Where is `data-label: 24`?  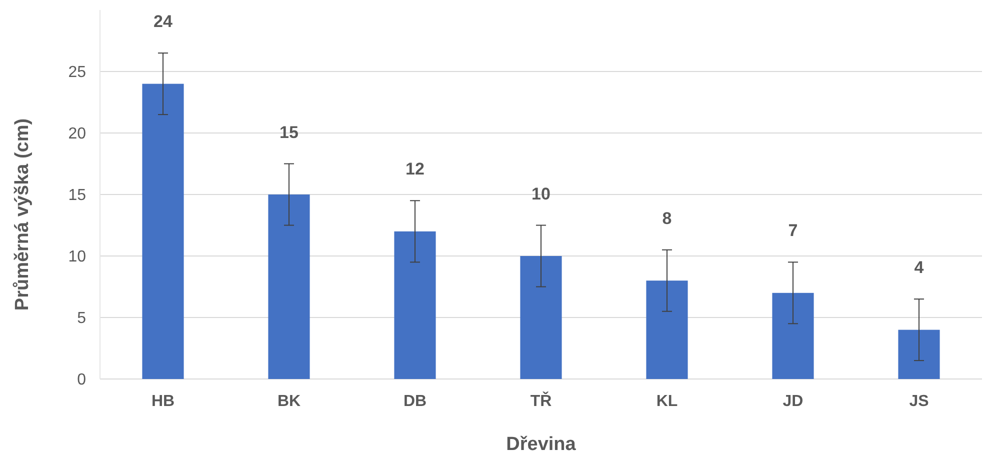 data-label: 24 is located at coordinates (163, 22).